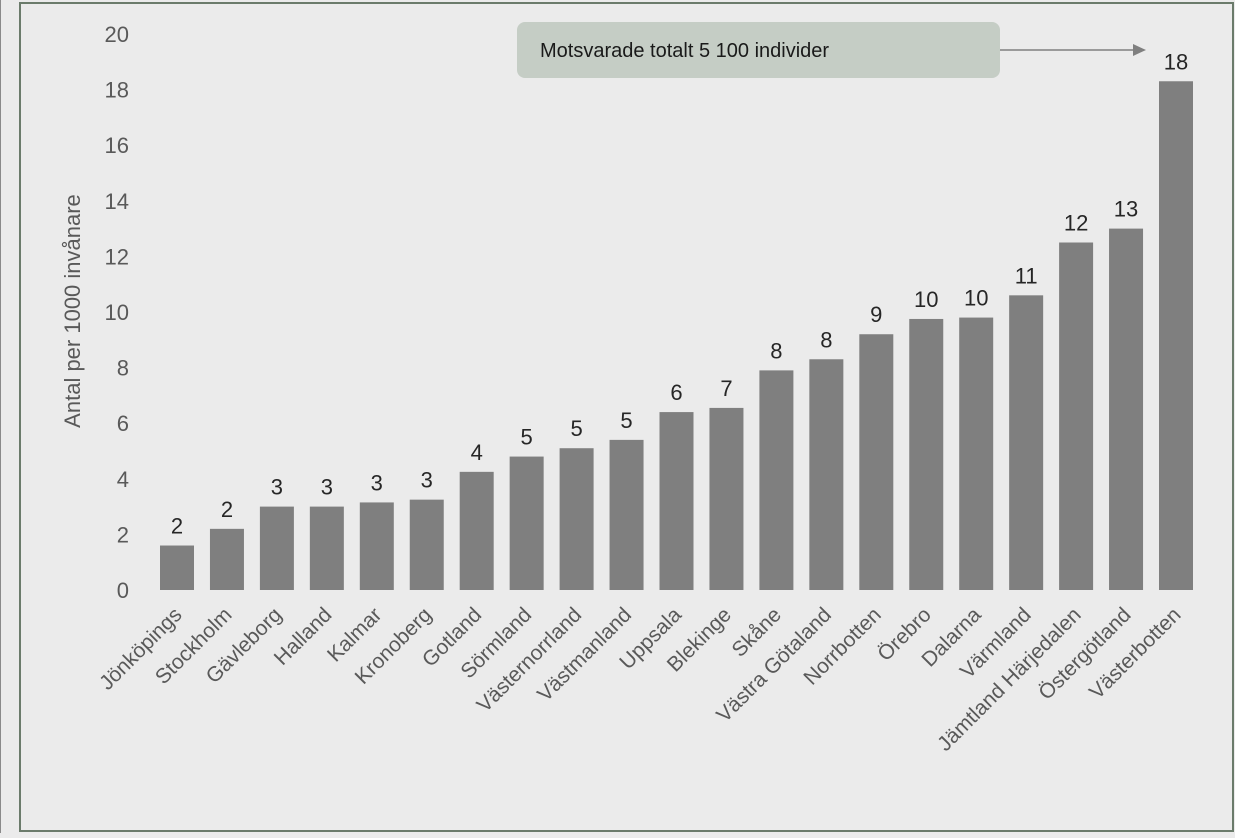 Image resolution: width=1235 pixels, height=838 pixels. Describe the element at coordinates (1076, 223) in the screenshot. I see `data-label: 12` at that location.